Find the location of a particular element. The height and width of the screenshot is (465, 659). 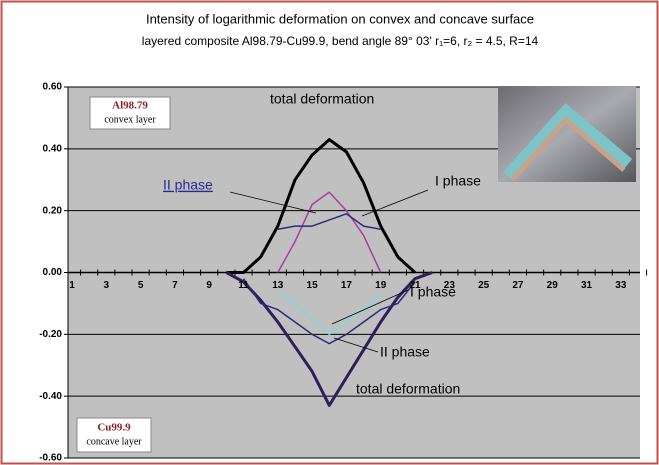

x-tick-label: 23 is located at coordinates (450, 285).